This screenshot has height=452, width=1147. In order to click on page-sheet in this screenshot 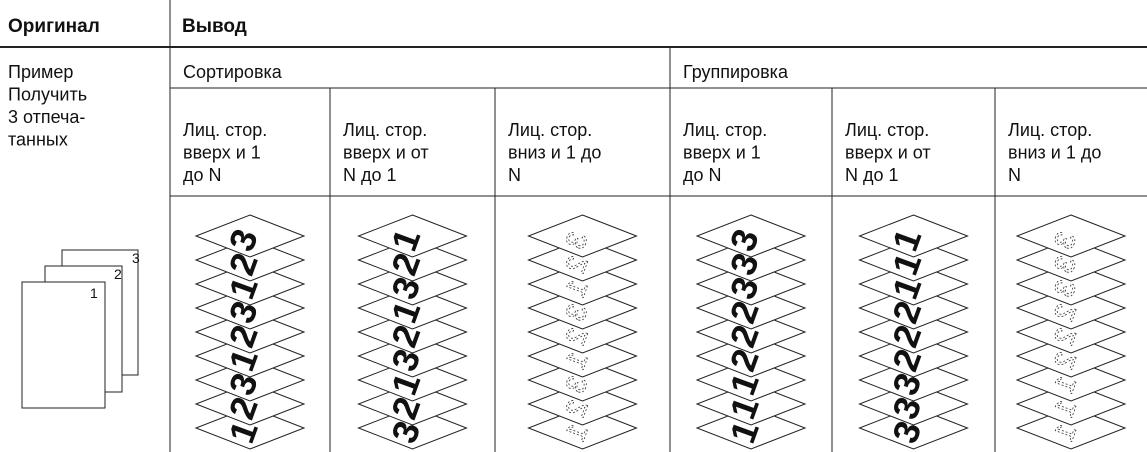, I will do `click(63, 345)`.